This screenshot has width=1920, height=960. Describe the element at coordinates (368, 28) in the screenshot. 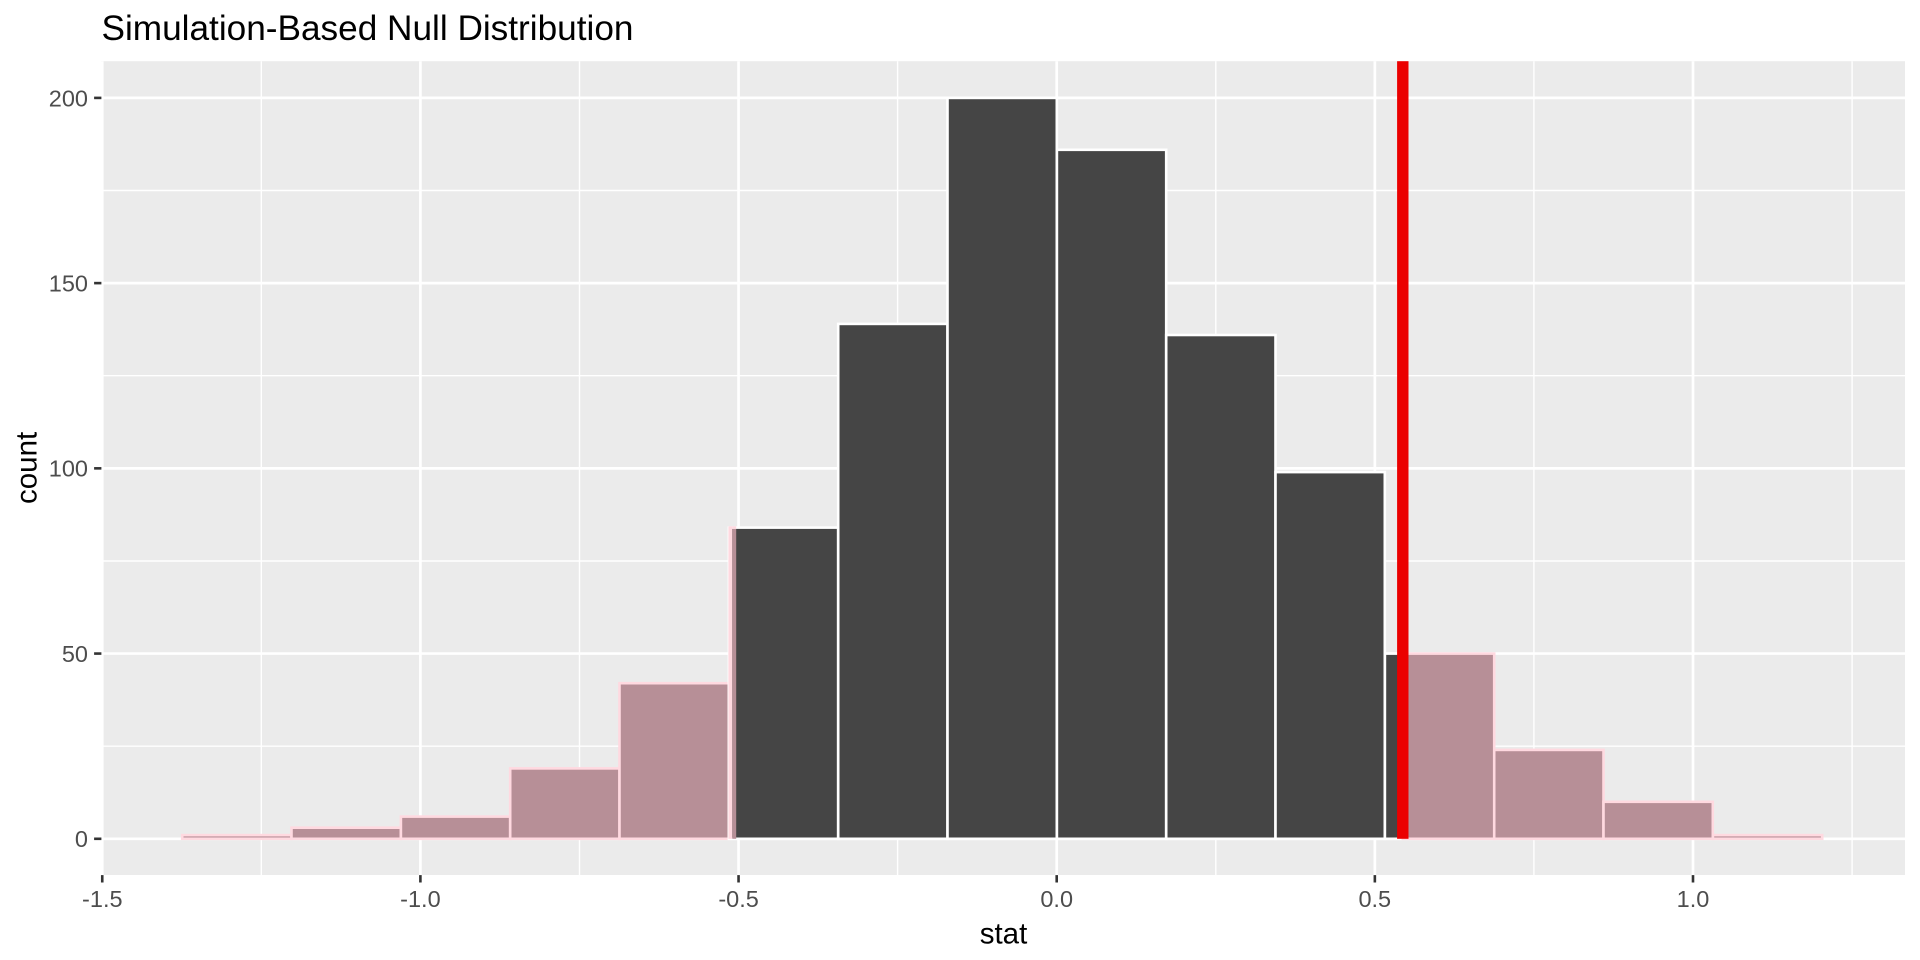

I see `svg-text:Simulation-Based Null Distribu: Simulation-Based Null Distribution` at that location.